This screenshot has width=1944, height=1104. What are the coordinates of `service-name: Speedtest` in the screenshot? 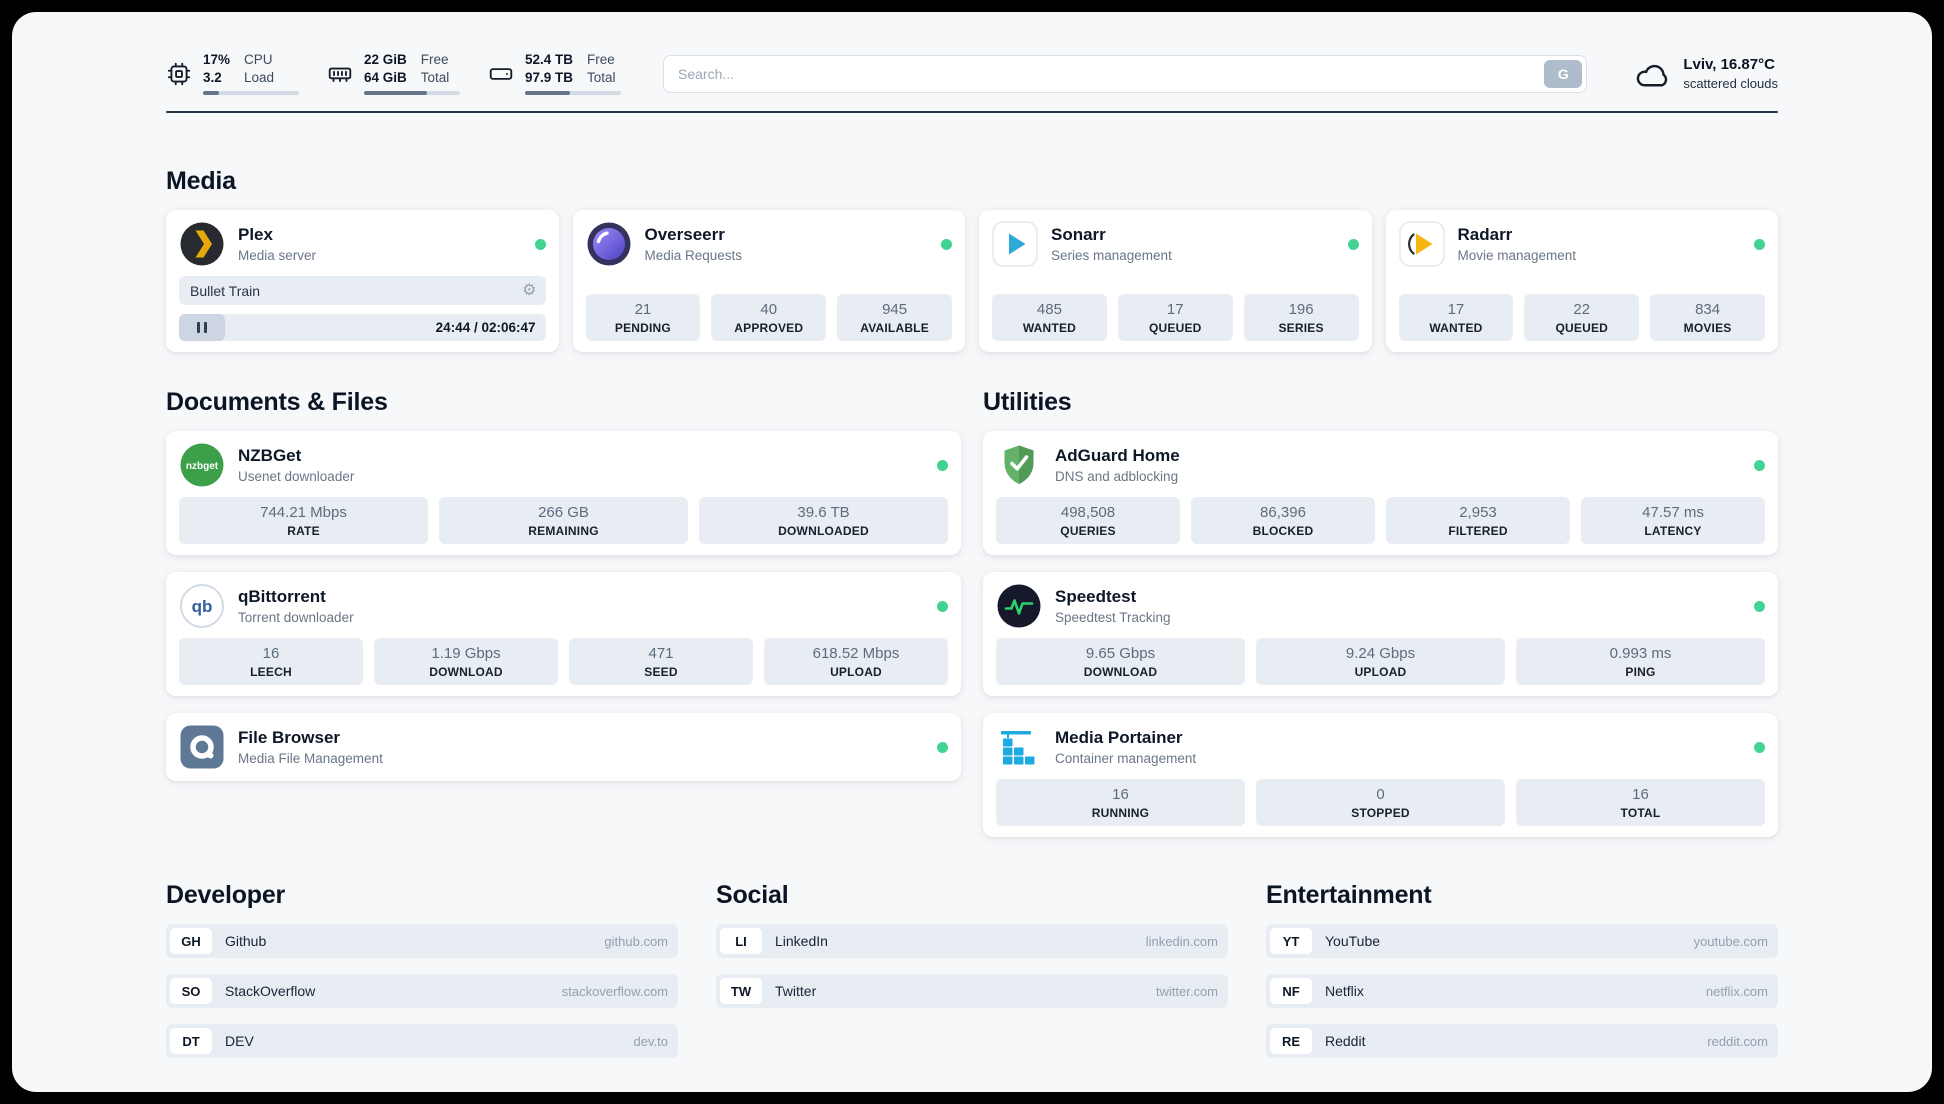 It's located at (1096, 596).